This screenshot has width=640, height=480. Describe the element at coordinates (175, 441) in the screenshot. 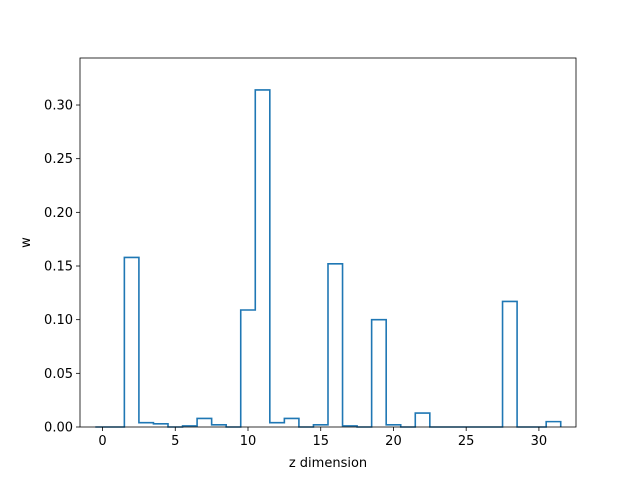

I see `x-tick-label: 5` at that location.